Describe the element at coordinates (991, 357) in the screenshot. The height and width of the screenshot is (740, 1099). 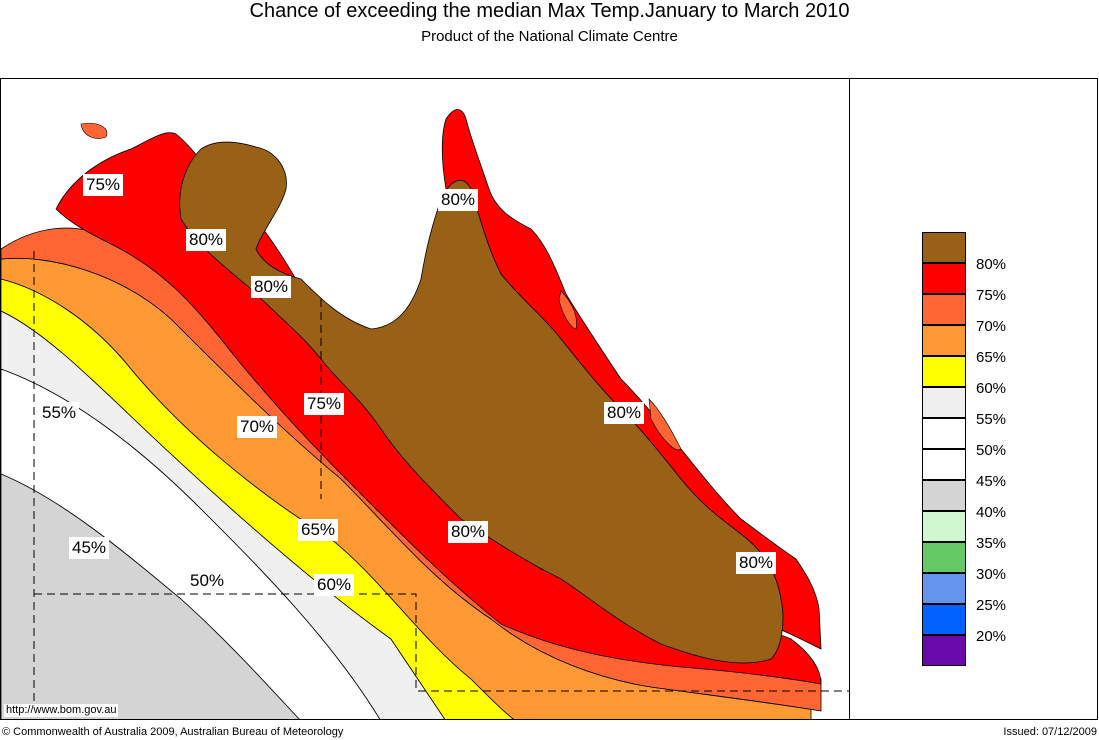
I see `legend-label: 65%` at that location.